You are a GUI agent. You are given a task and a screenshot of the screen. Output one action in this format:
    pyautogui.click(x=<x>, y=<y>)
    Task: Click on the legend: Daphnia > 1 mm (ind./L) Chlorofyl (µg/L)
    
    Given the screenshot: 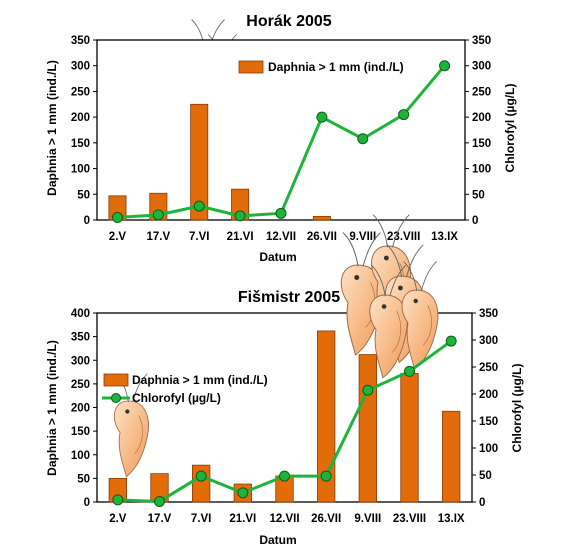 What is the action you would take?
    pyautogui.click(x=185, y=389)
    